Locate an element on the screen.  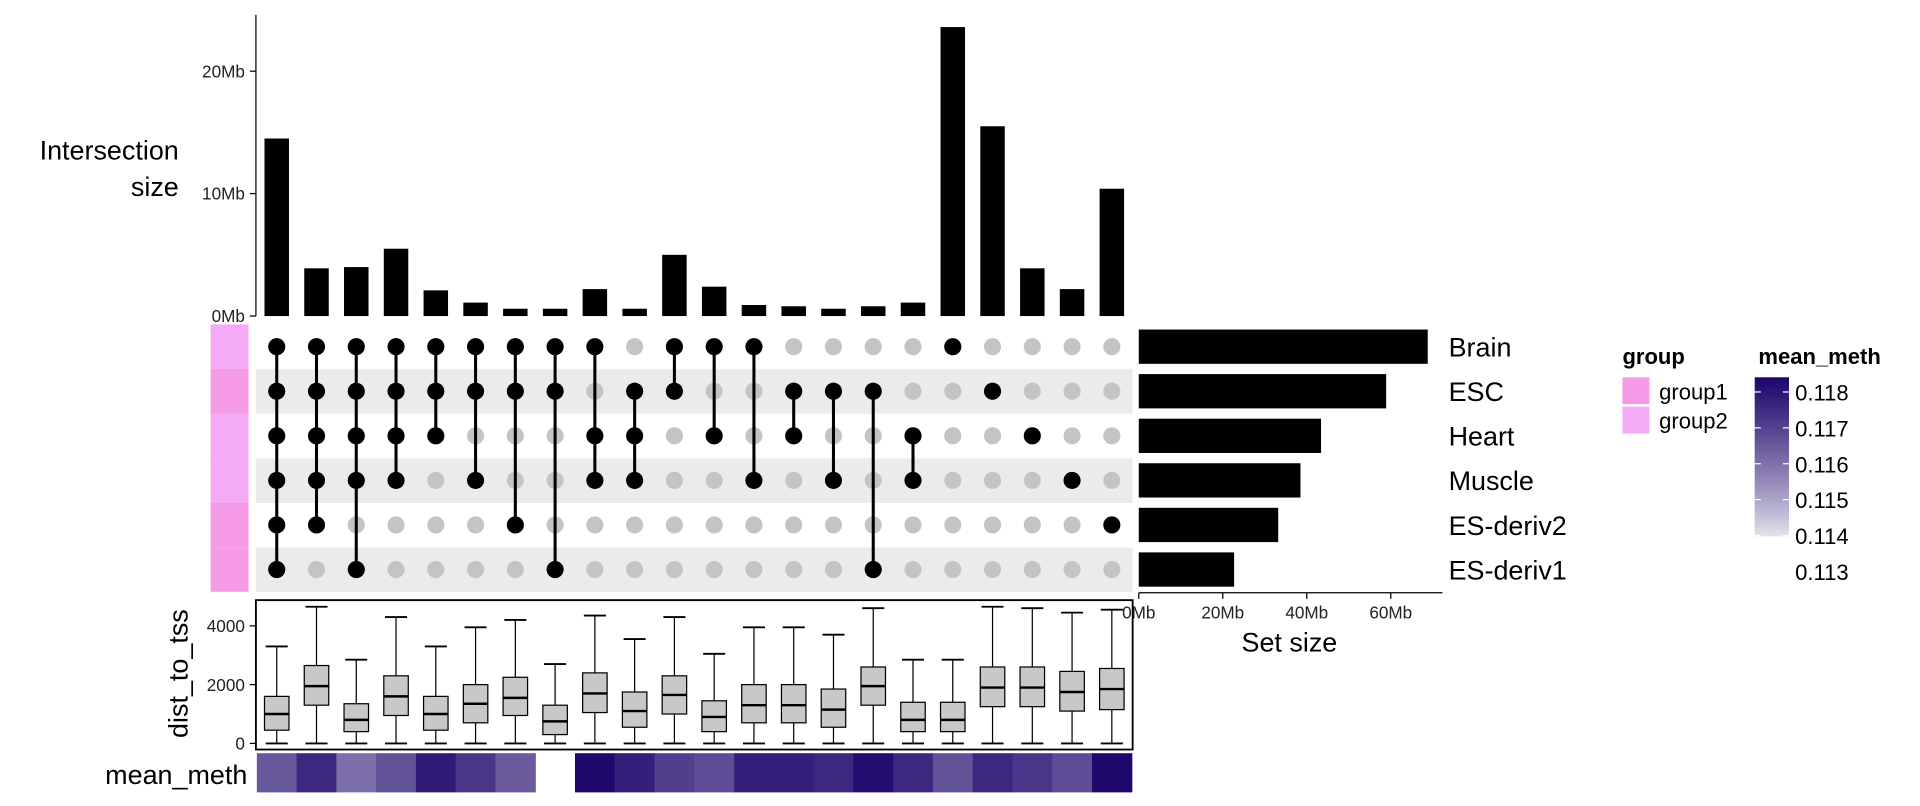
colorbar-title: mean_meth is located at coordinates (1819, 356).